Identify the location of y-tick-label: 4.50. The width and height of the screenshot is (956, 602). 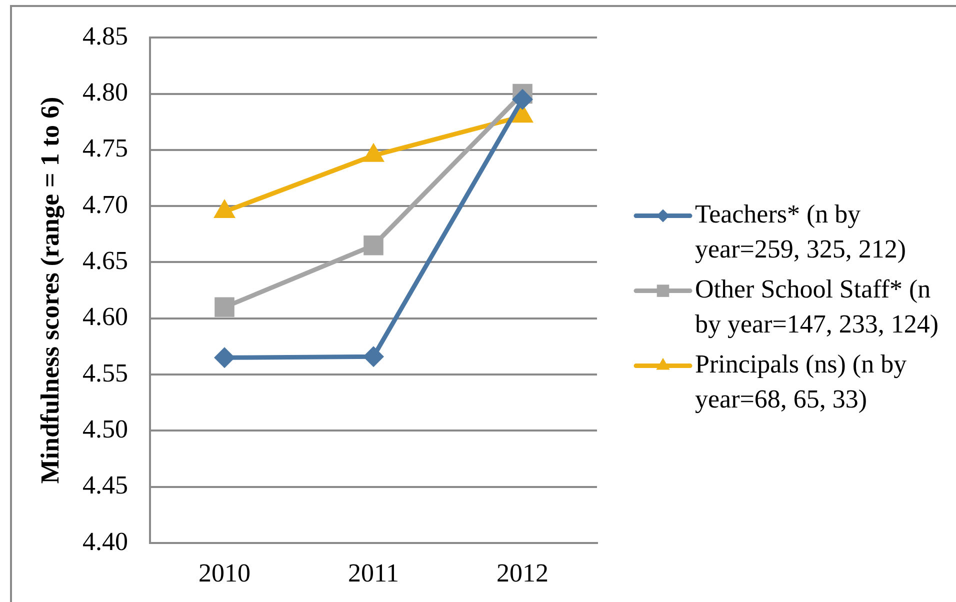
(105, 429).